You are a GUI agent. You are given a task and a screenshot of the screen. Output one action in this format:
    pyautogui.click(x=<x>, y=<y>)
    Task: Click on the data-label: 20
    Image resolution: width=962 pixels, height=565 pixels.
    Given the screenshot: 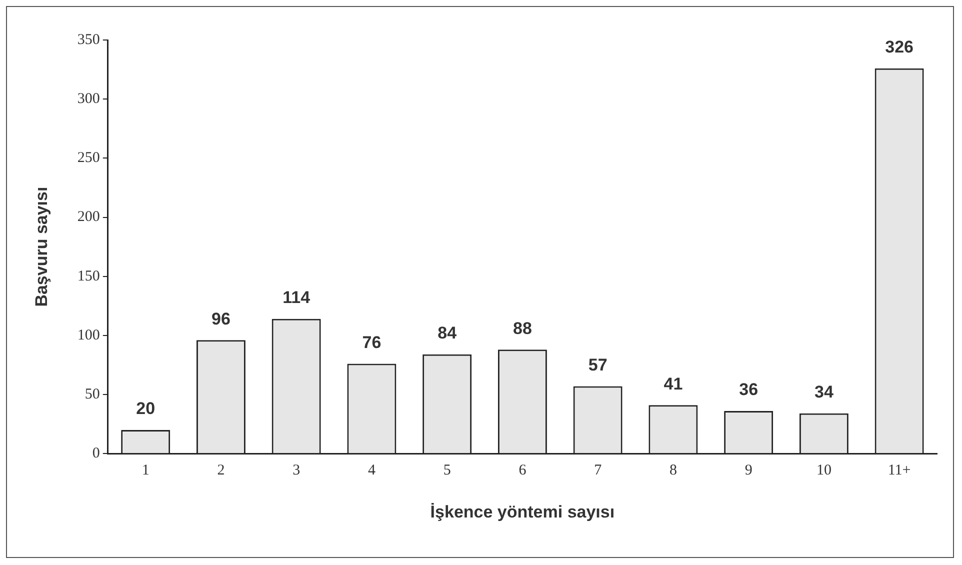 What is the action you would take?
    pyautogui.click(x=146, y=408)
    